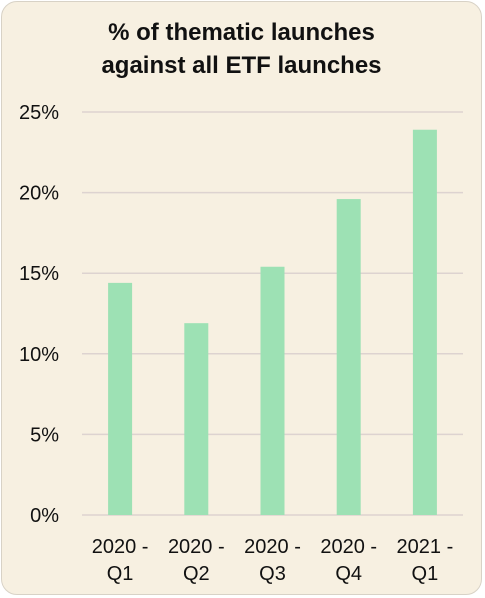  What do you see at coordinates (39, 274) in the screenshot?
I see `y-tick-label: 15%` at bounding box center [39, 274].